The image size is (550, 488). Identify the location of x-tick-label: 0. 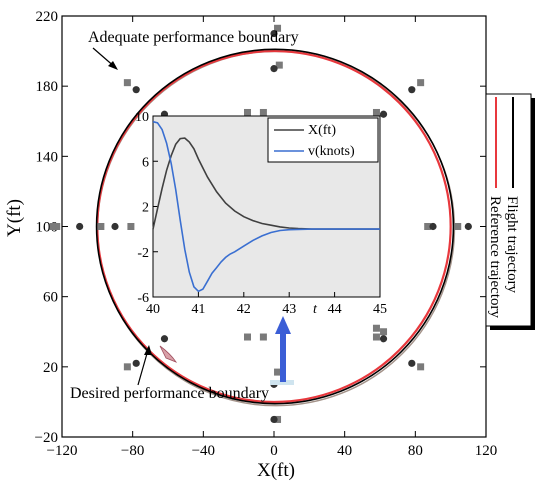
(274, 451).